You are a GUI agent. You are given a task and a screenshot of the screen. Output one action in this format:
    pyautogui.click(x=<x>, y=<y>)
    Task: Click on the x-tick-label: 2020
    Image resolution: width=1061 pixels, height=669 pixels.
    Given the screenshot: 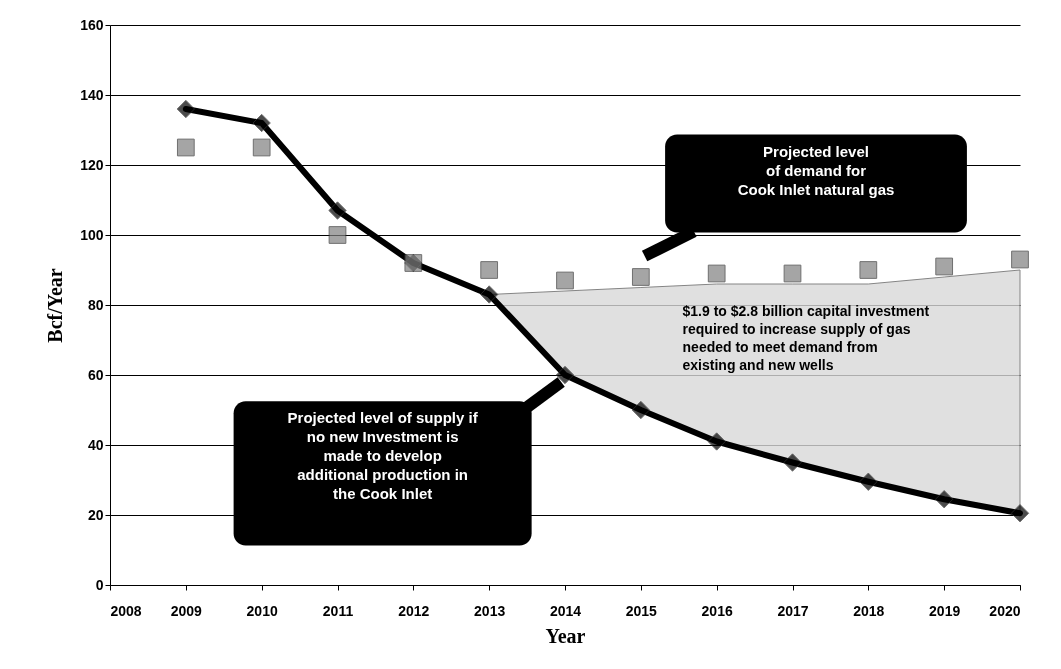 What is the action you would take?
    pyautogui.click(x=1005, y=610)
    